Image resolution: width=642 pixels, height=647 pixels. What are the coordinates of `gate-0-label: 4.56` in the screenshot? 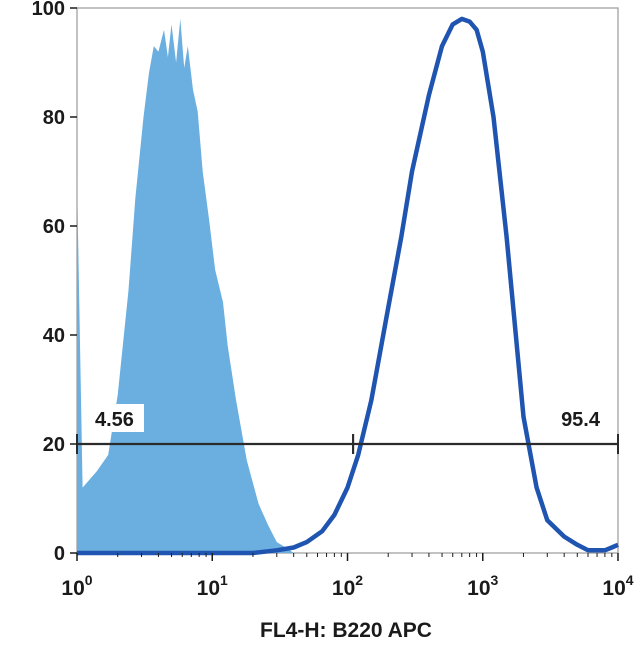 It's located at (114, 420).